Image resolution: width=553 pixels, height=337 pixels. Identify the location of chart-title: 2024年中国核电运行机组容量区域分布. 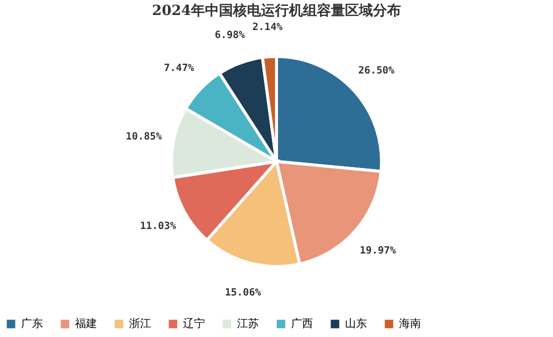
(276, 10).